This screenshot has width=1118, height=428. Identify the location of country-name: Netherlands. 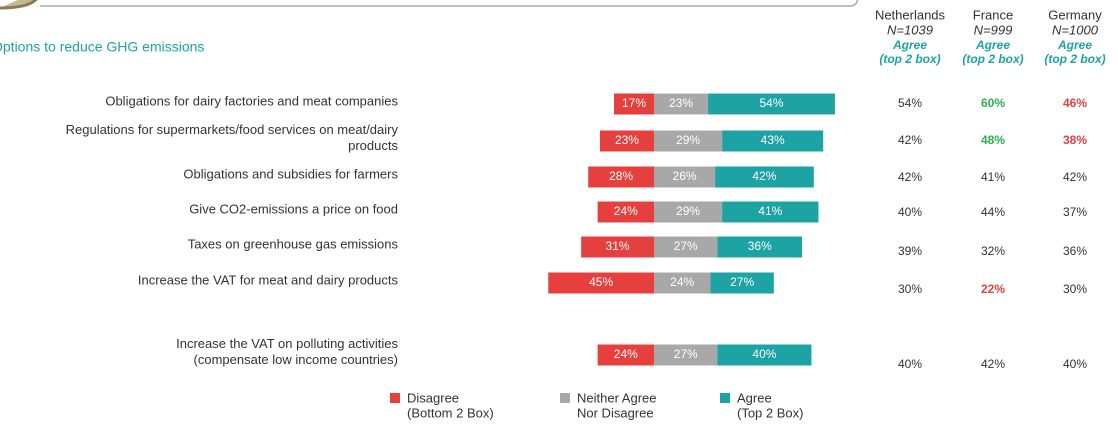
(910, 14).